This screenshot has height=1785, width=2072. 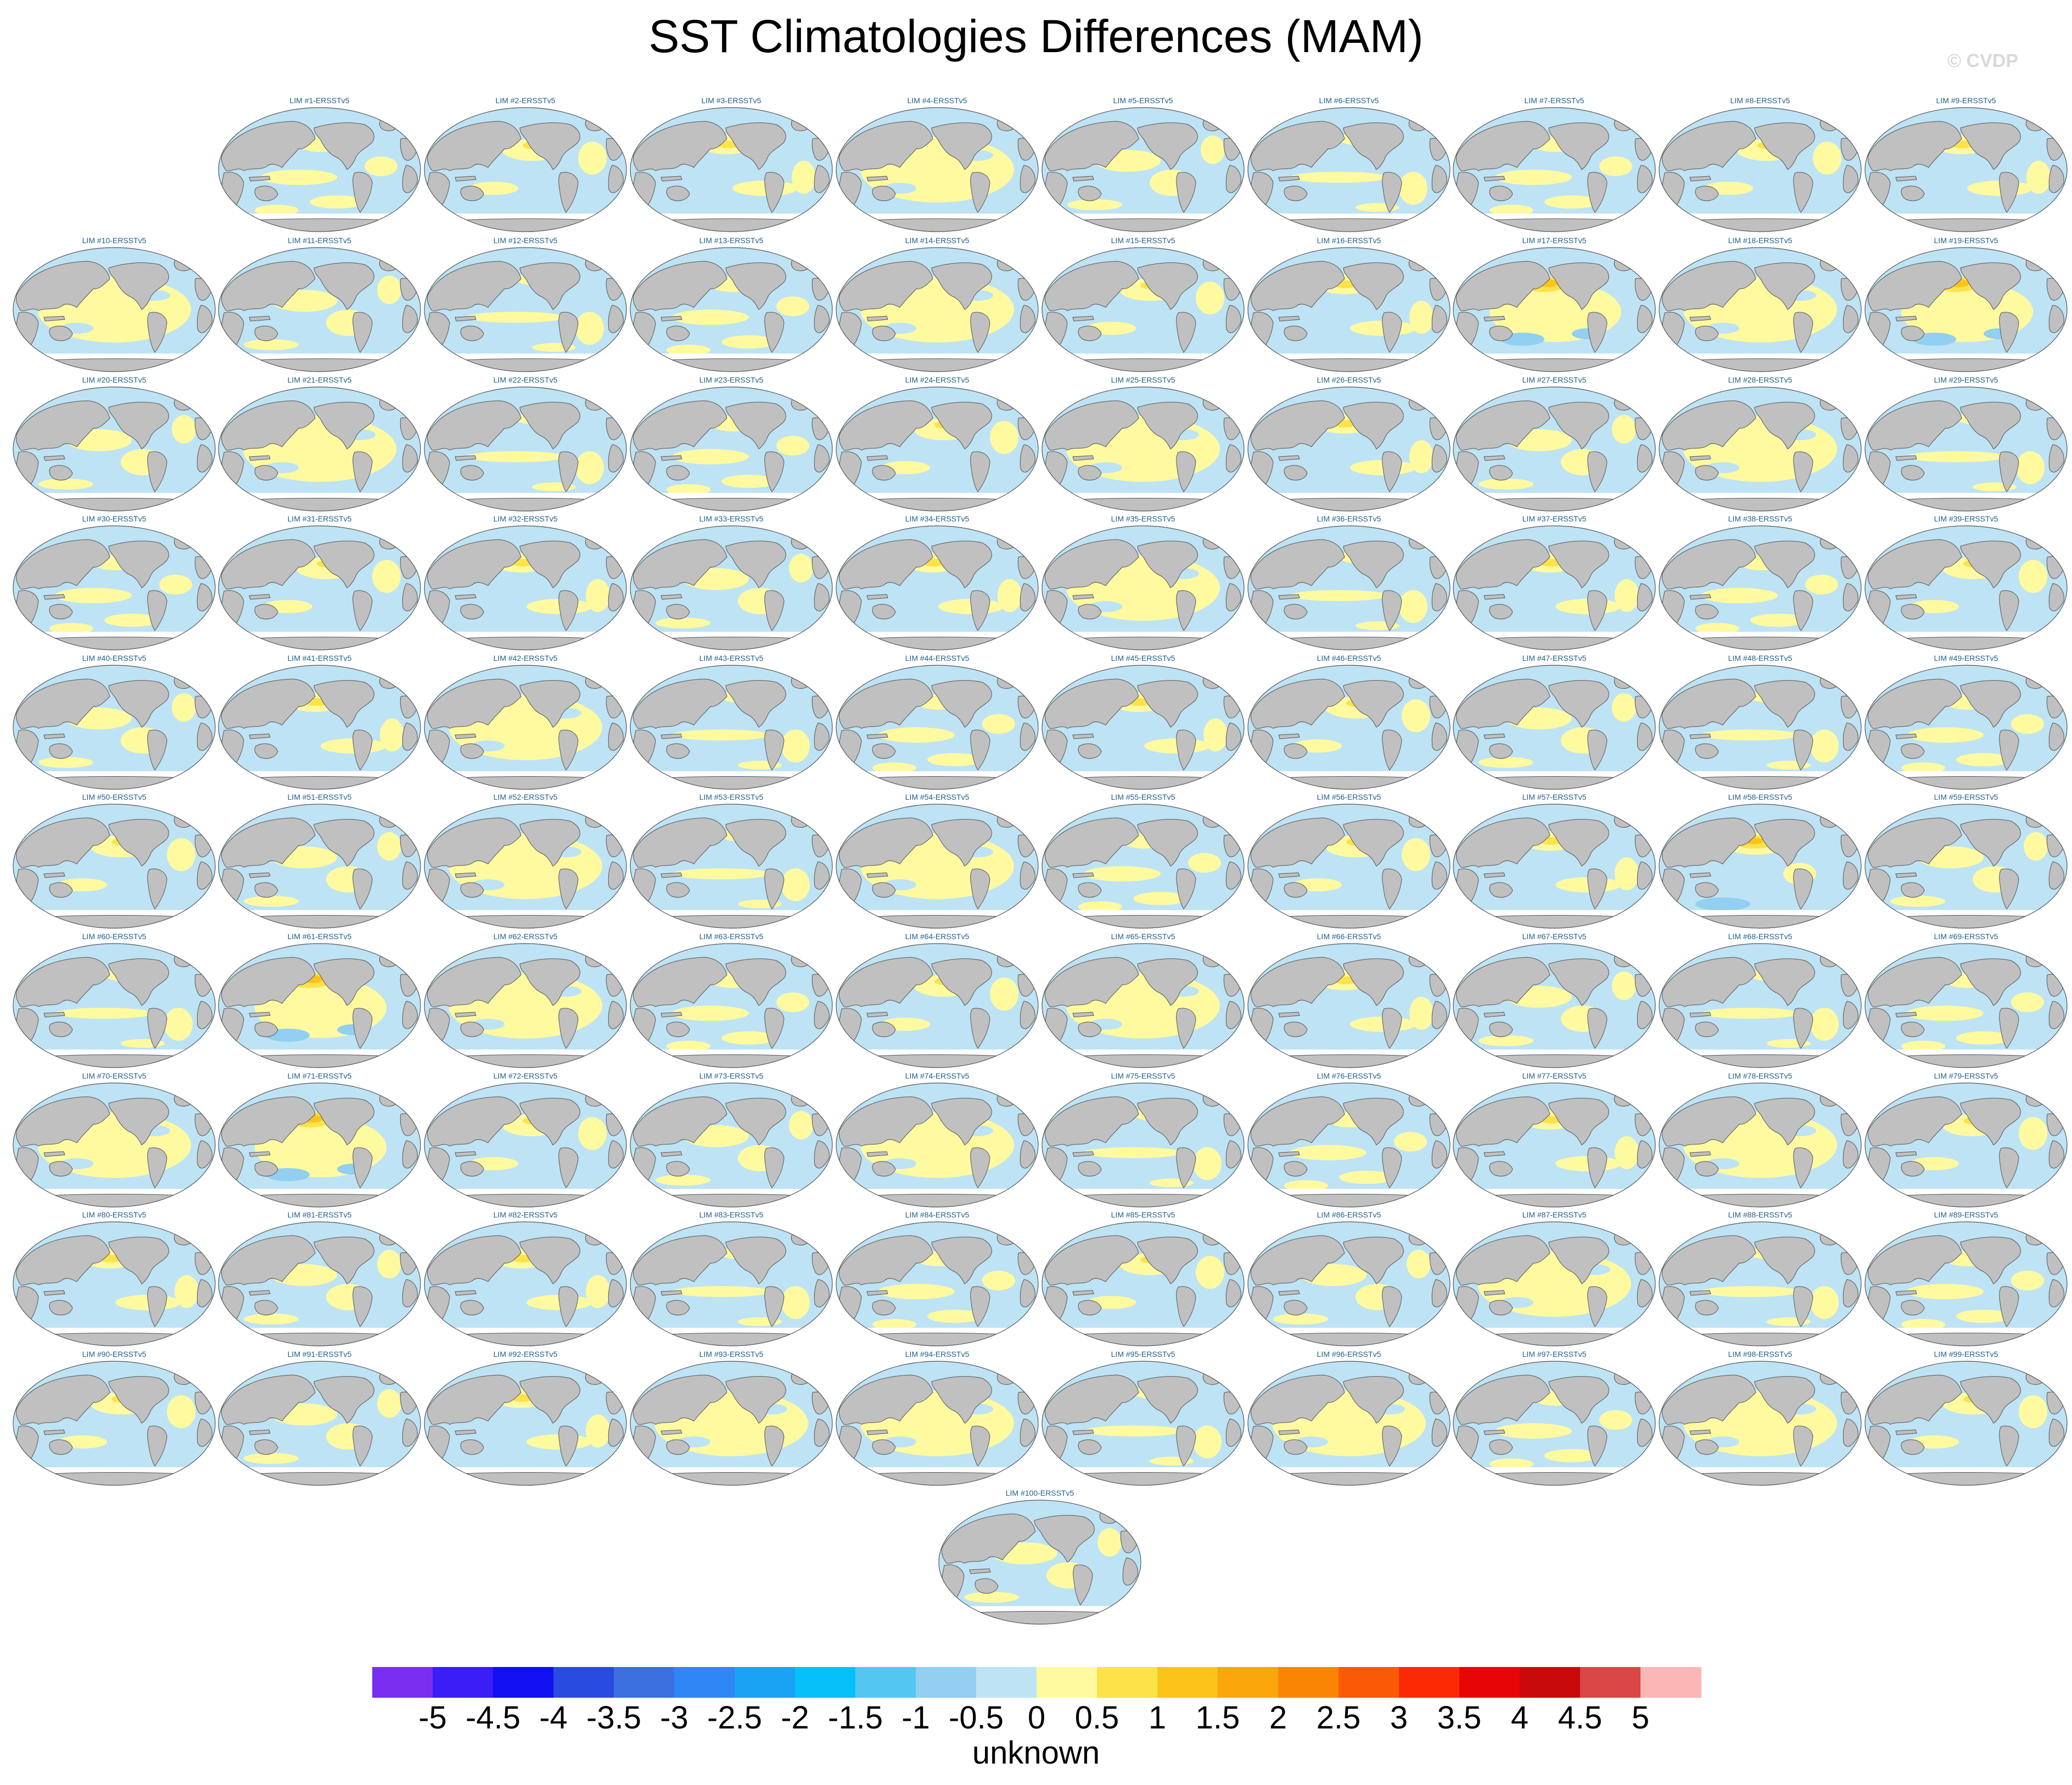 What do you see at coordinates (525, 1000) in the screenshot?
I see `map-panel: LIM #62-ERSSTv5` at bounding box center [525, 1000].